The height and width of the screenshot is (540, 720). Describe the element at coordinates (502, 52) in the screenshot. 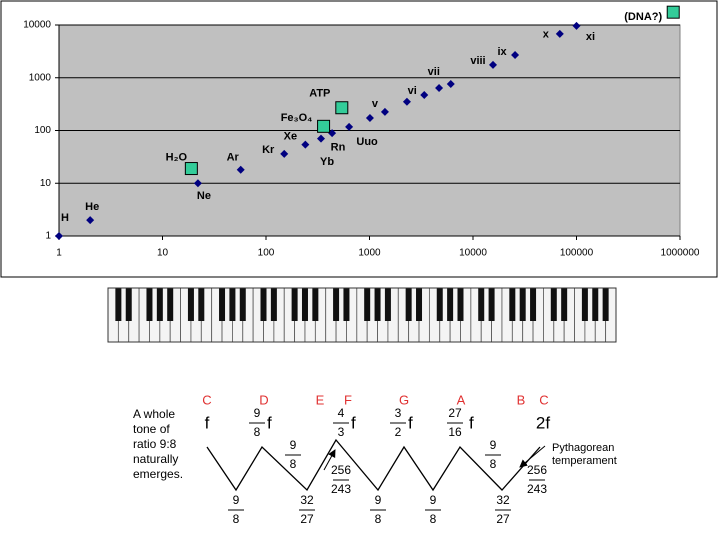

I see `point-label: ix` at that location.